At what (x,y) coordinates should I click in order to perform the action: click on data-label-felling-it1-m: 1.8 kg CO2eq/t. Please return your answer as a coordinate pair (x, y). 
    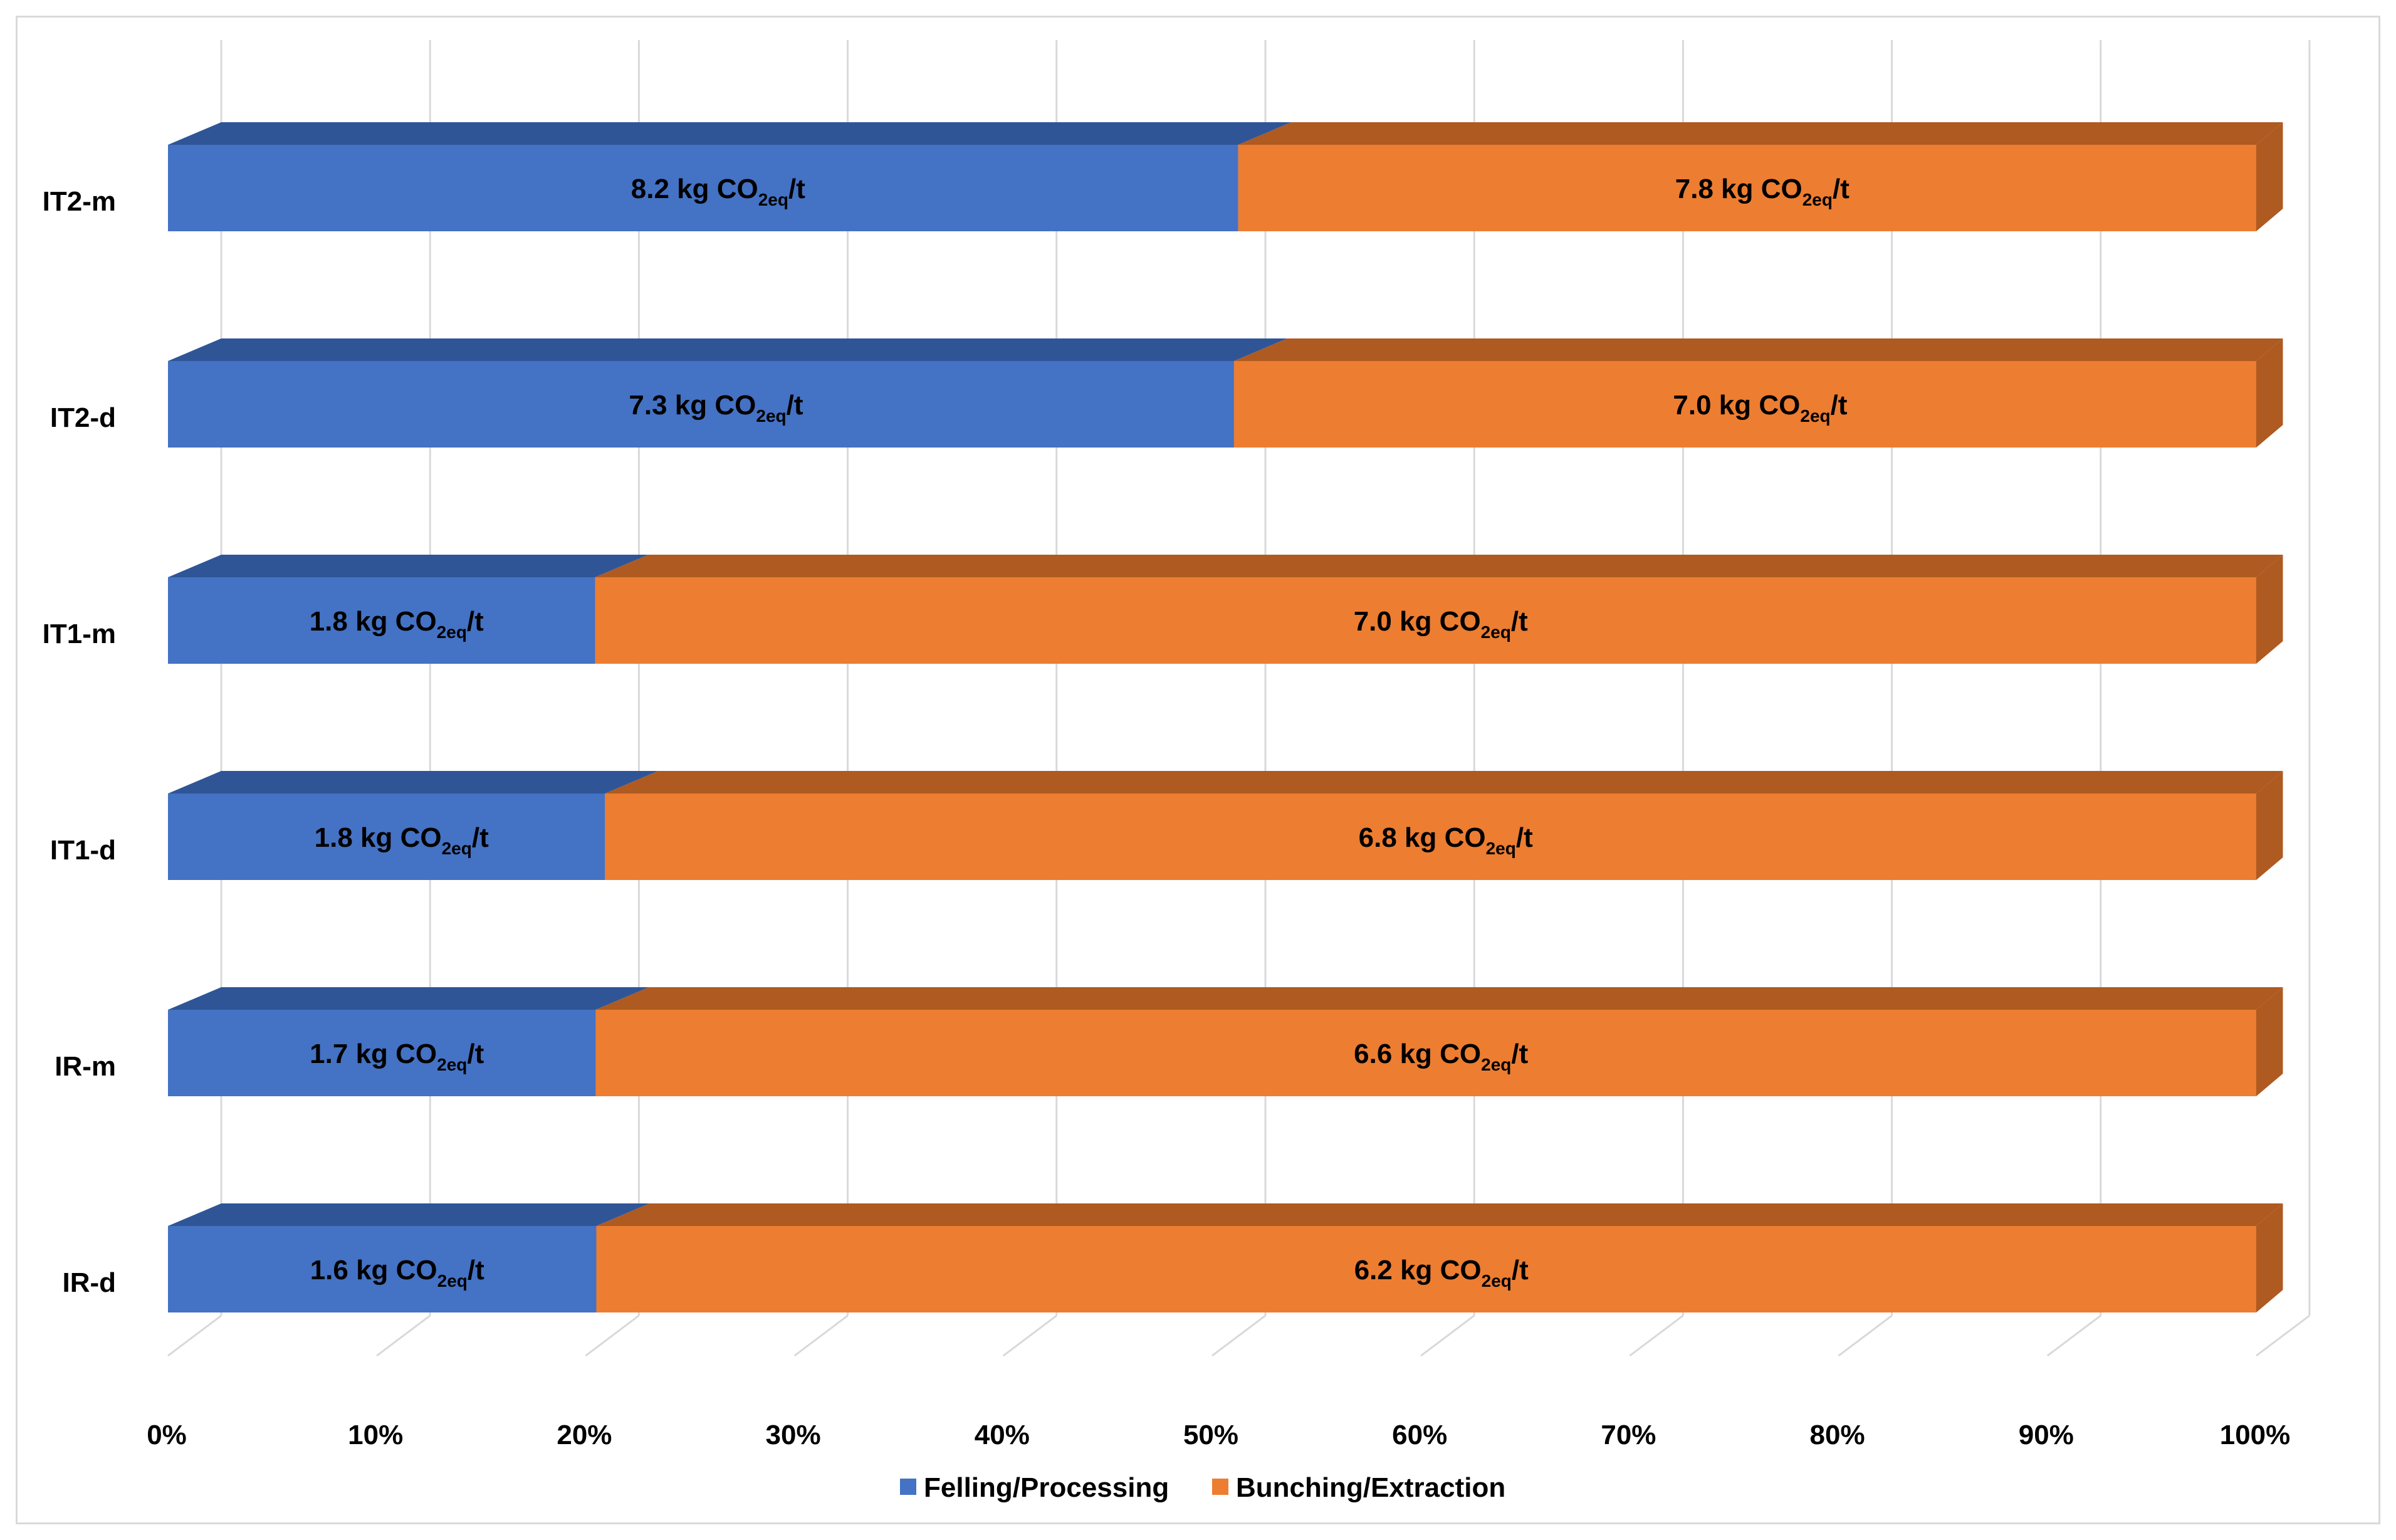
    Looking at the image, I should click on (397, 624).